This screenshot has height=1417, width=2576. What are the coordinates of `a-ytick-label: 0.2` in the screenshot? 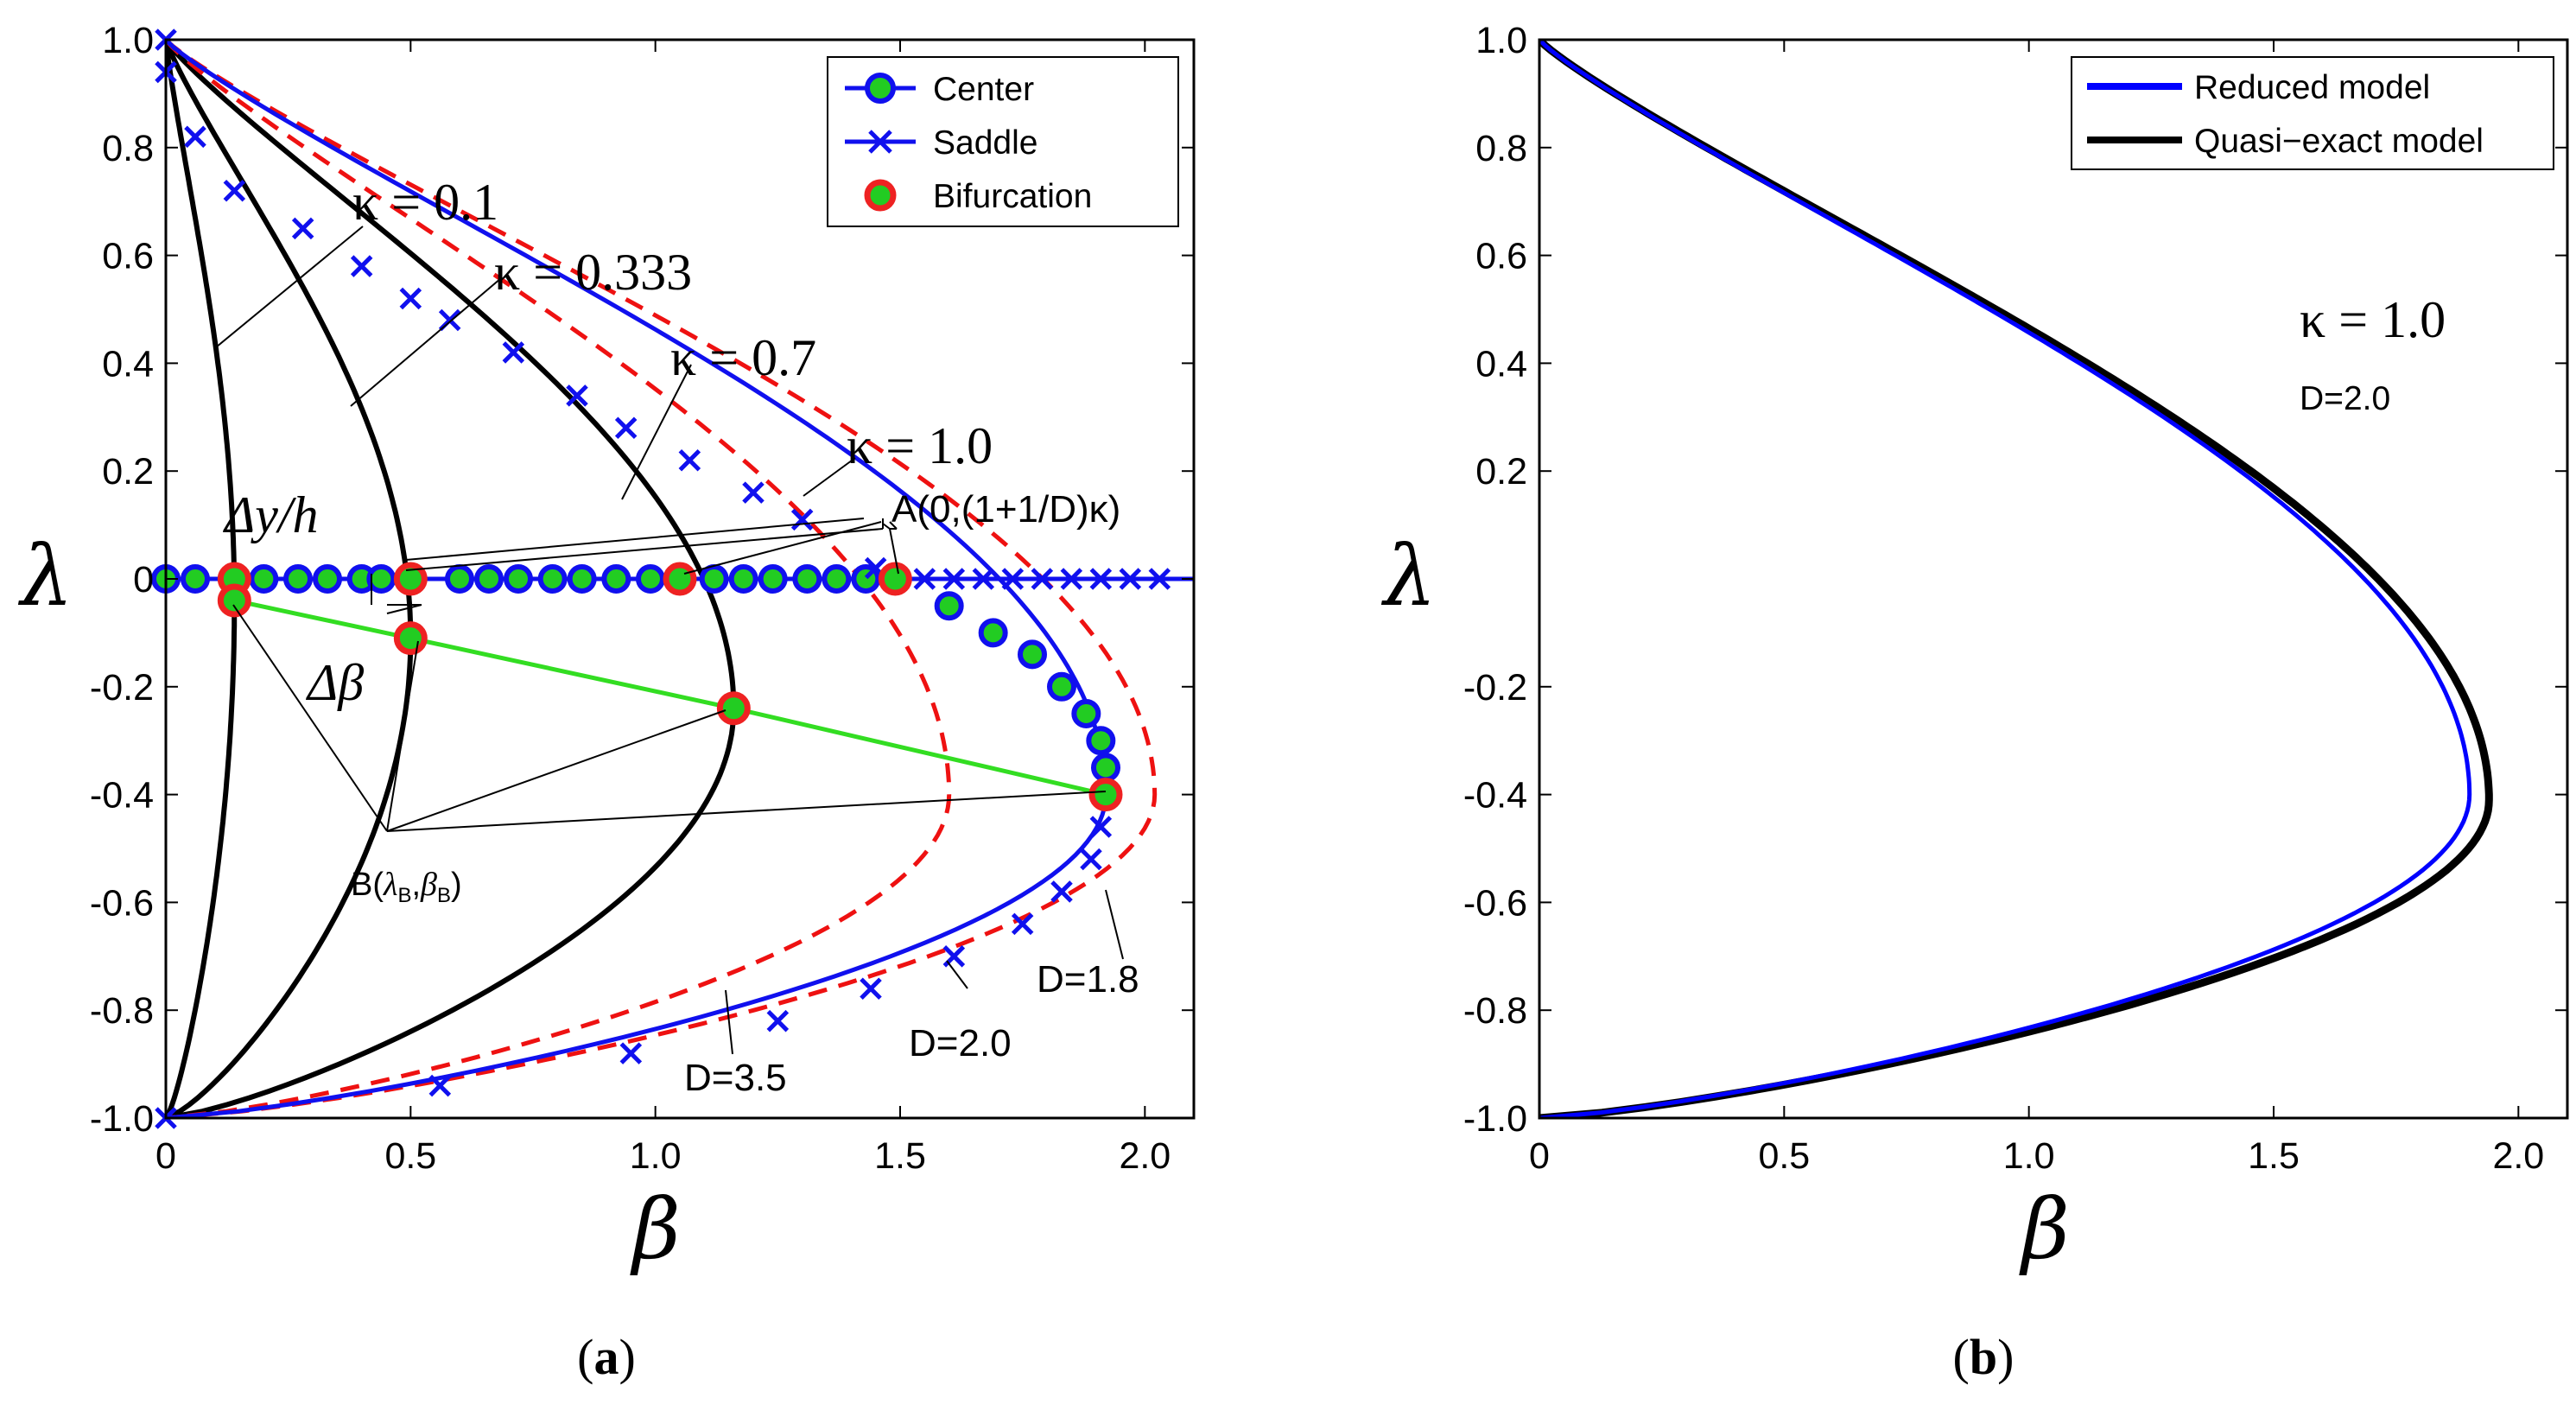 It's located at (128, 471).